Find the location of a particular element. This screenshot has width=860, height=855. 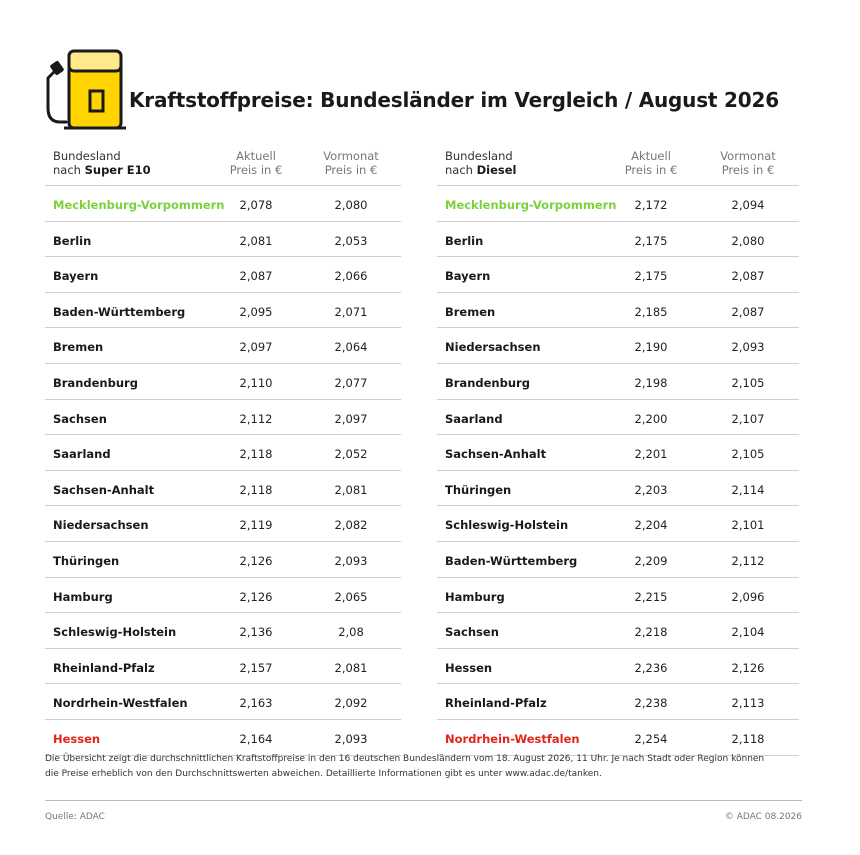

current-price: 2,172 is located at coordinates (651, 205).